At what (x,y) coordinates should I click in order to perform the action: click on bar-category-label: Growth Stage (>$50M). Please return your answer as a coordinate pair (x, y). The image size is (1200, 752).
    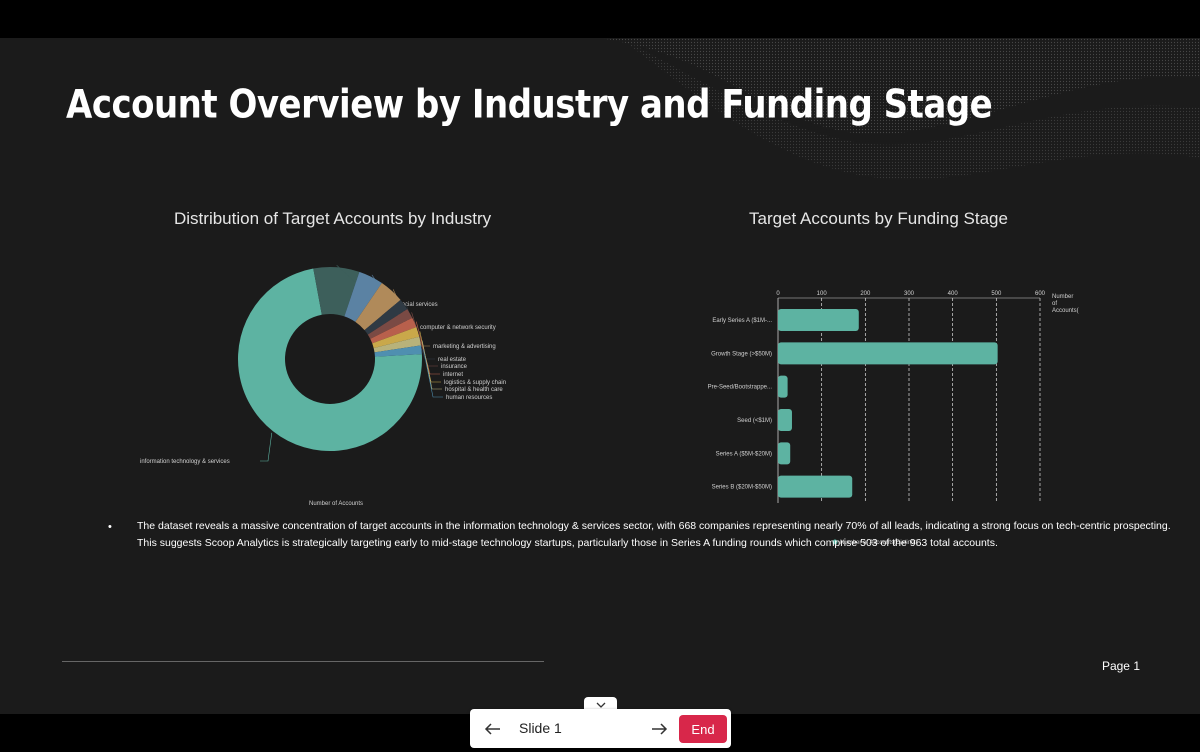
    Looking at the image, I should click on (741, 354).